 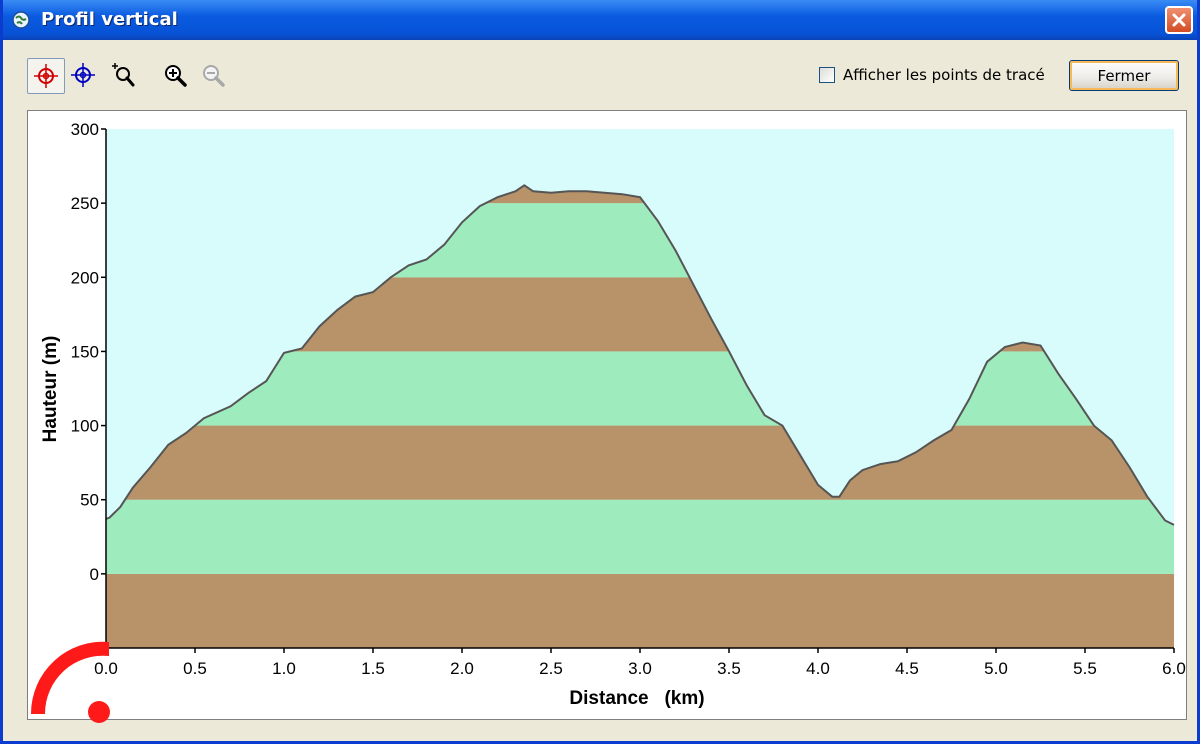 What do you see at coordinates (94, 574) in the screenshot?
I see `y-tick-label: 0` at bounding box center [94, 574].